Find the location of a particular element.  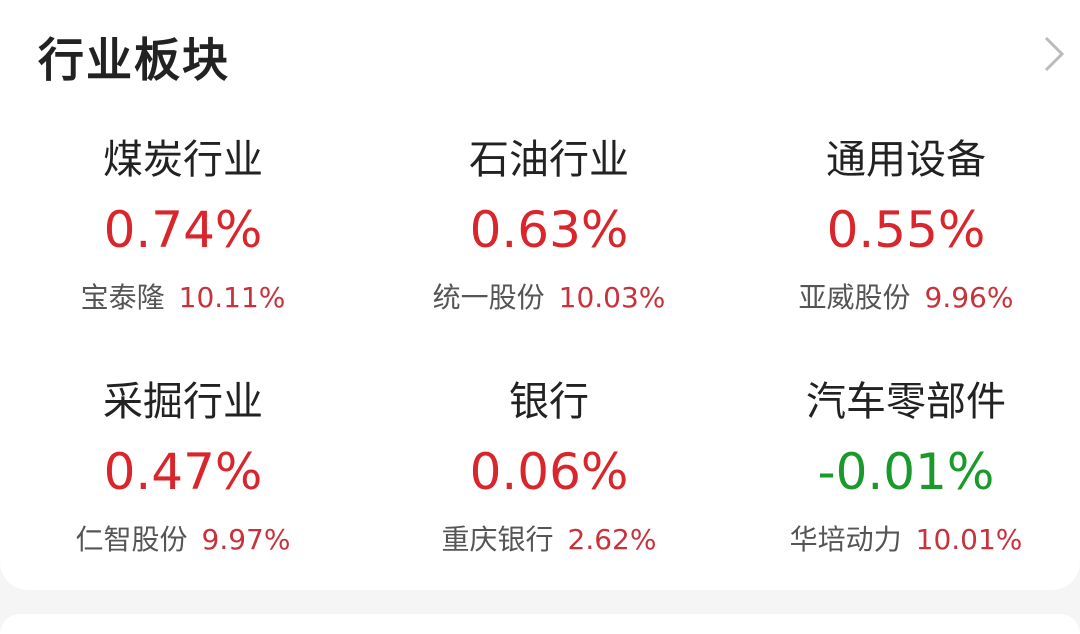

sector-name: 石油行业 is located at coordinates (549, 160).